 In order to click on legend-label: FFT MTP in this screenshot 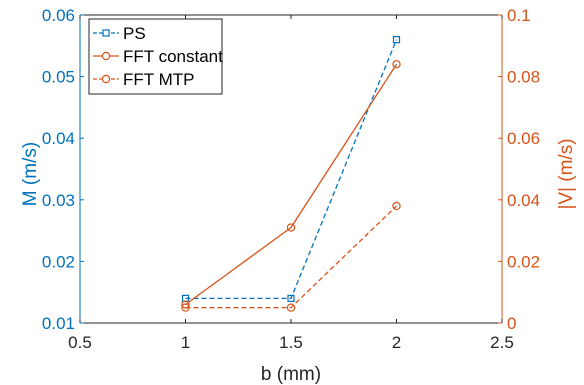, I will do `click(158, 79)`.